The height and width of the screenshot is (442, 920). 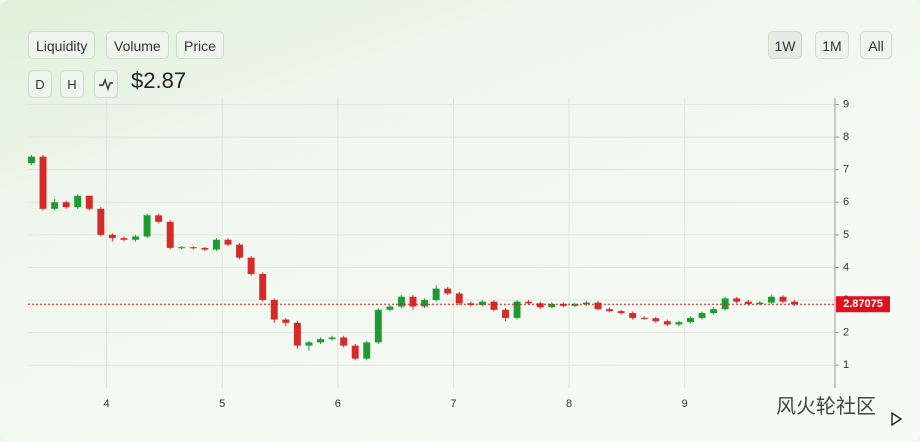 I want to click on scroll-icon, so click(x=897, y=419).